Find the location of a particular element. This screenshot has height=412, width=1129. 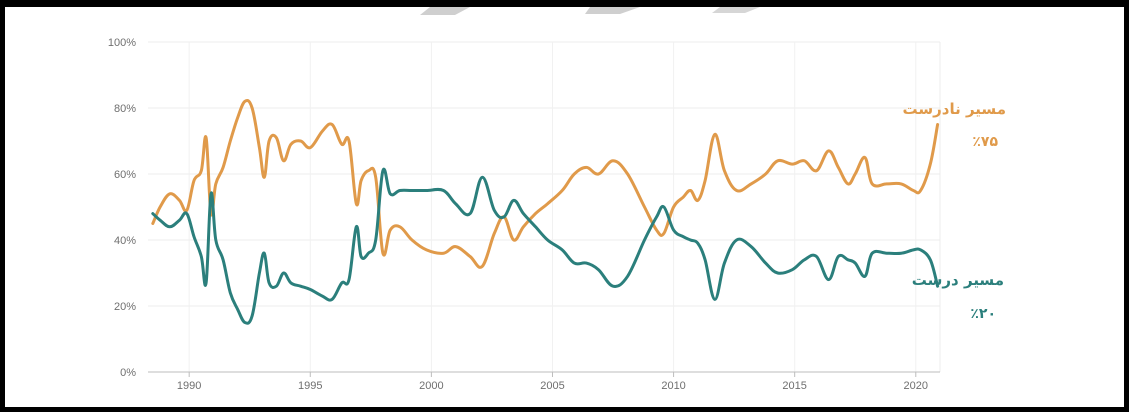

x-tick-label: 2020 is located at coordinates (916, 386).